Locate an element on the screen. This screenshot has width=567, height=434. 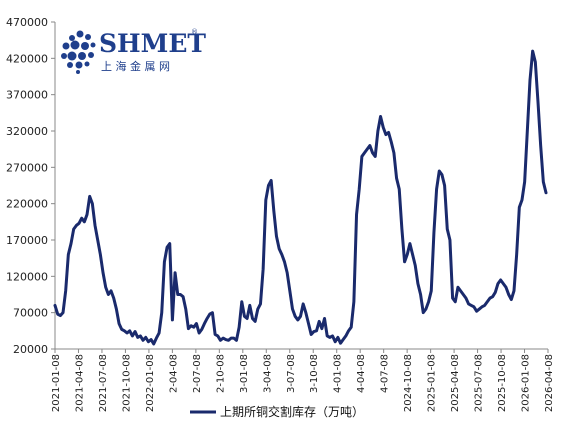
x-tick-label: 4-04-08 is located at coordinates (361, 373).